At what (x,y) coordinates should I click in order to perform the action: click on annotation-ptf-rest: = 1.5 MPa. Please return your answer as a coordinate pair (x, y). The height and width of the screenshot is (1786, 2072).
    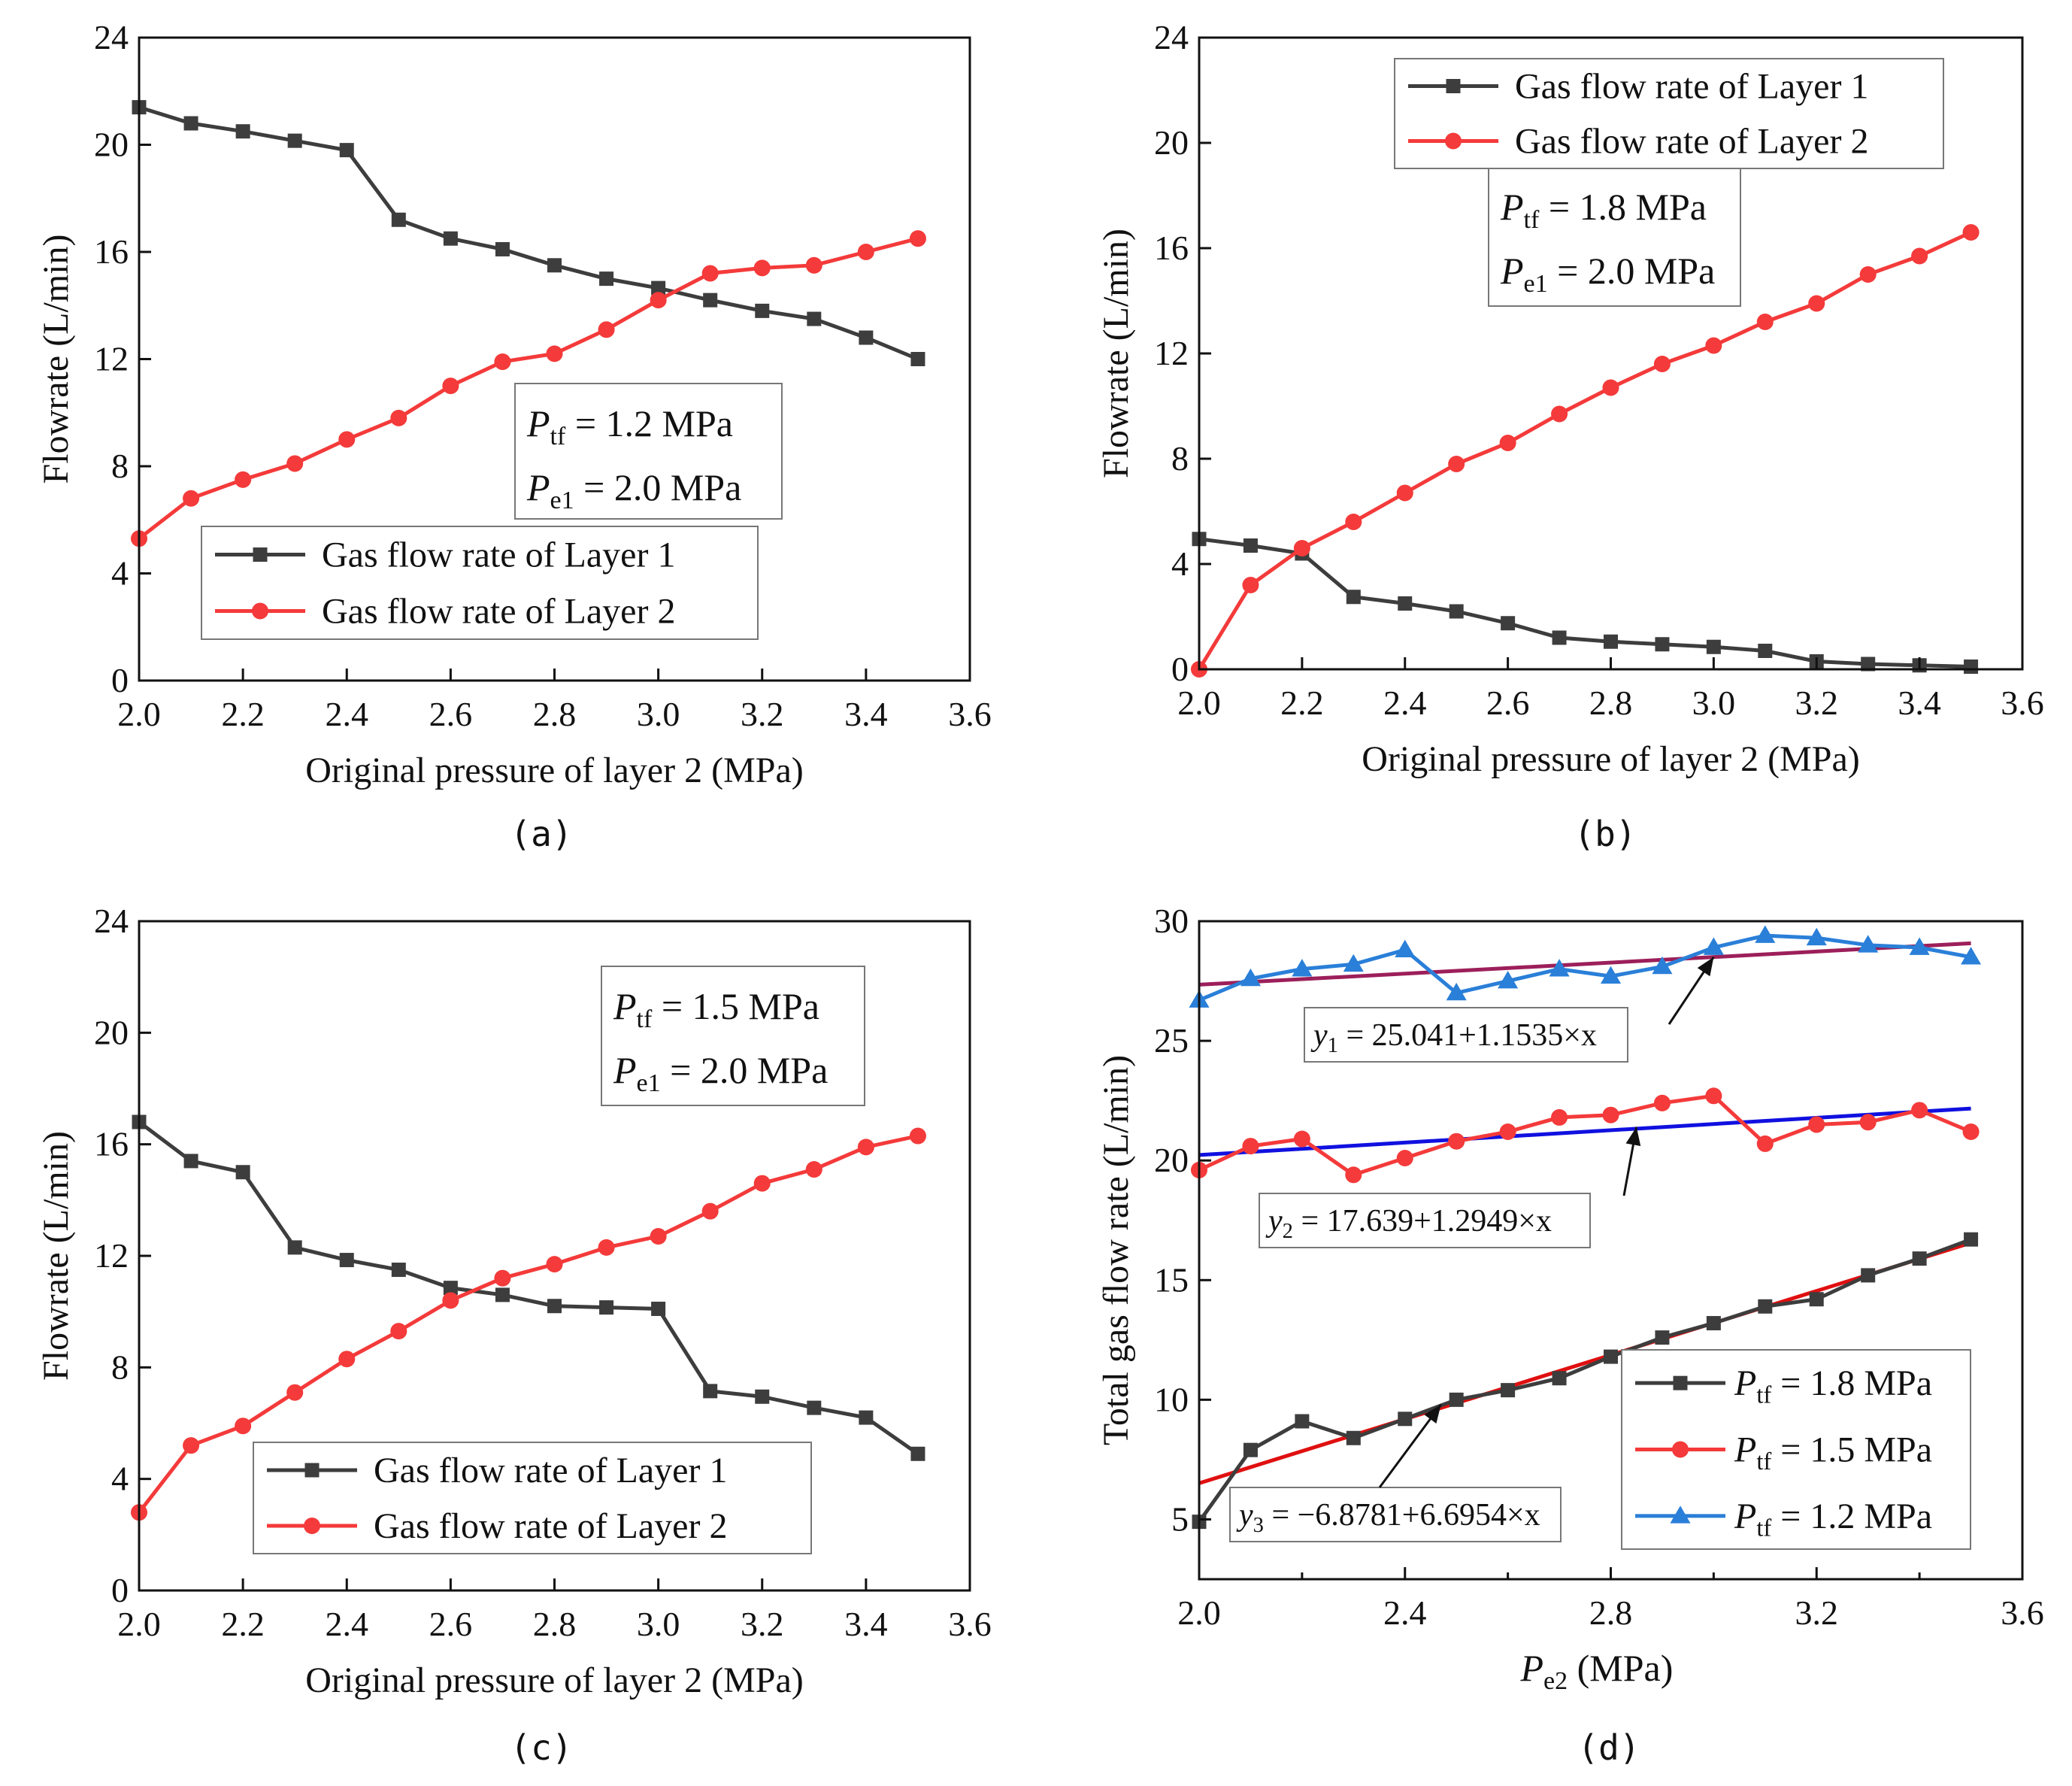
    Looking at the image, I should click on (735, 1006).